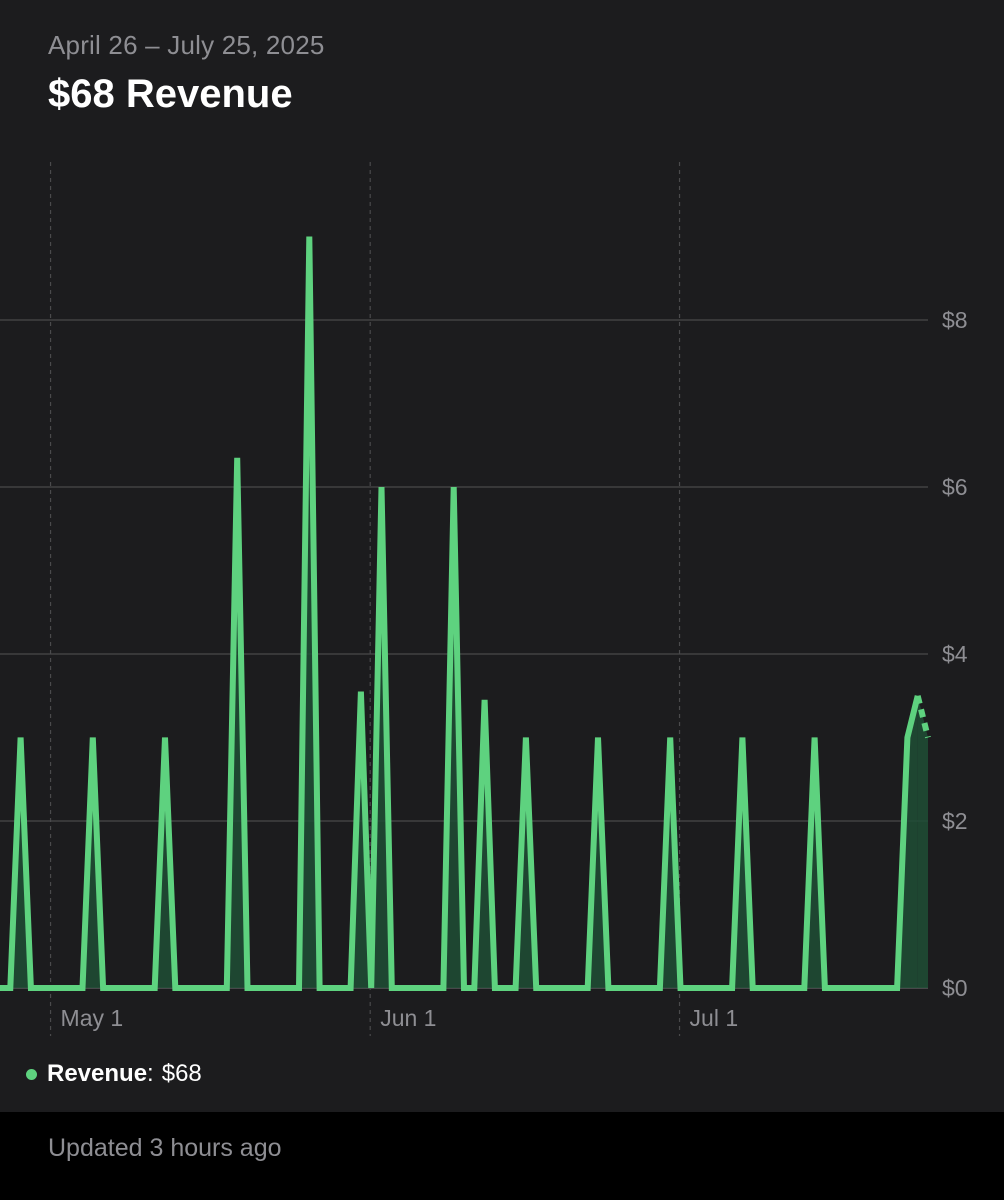  What do you see at coordinates (170, 94) in the screenshot?
I see `revenue-headline: $68 Revenue` at bounding box center [170, 94].